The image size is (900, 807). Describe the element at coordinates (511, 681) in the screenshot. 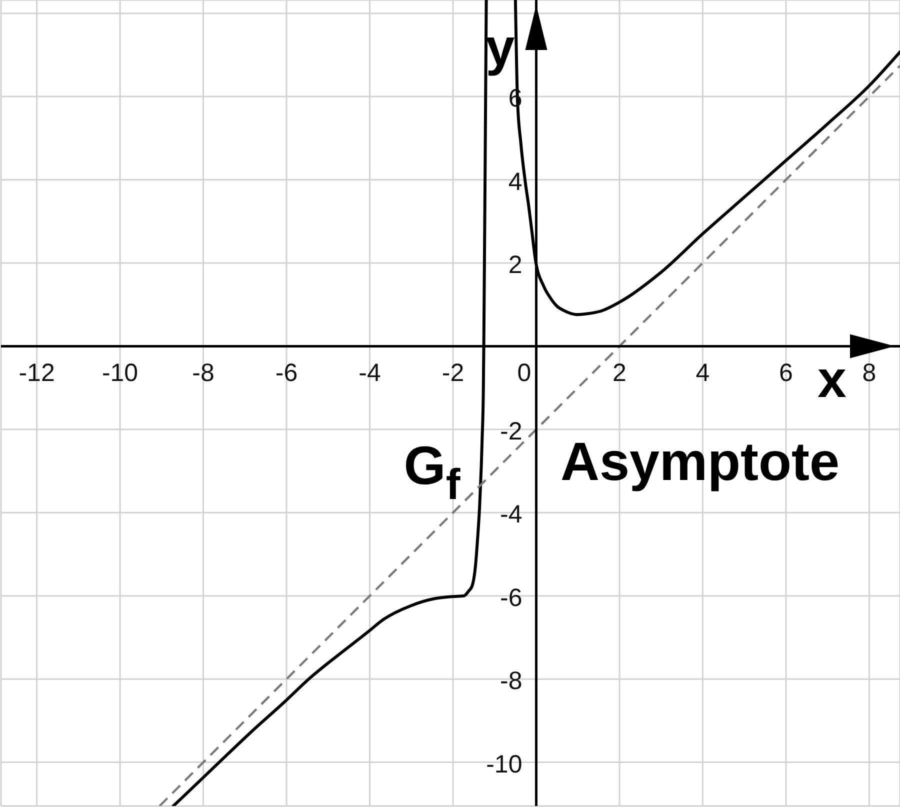

I see `y-tick-label: -8` at that location.